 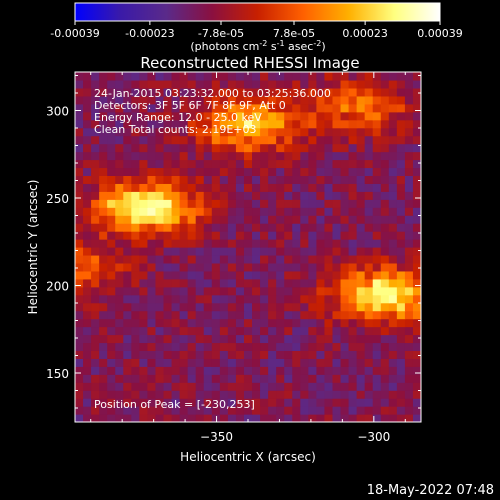 I want to click on chart-title: Reconstructed RHESSI Image, so click(x=249, y=63).